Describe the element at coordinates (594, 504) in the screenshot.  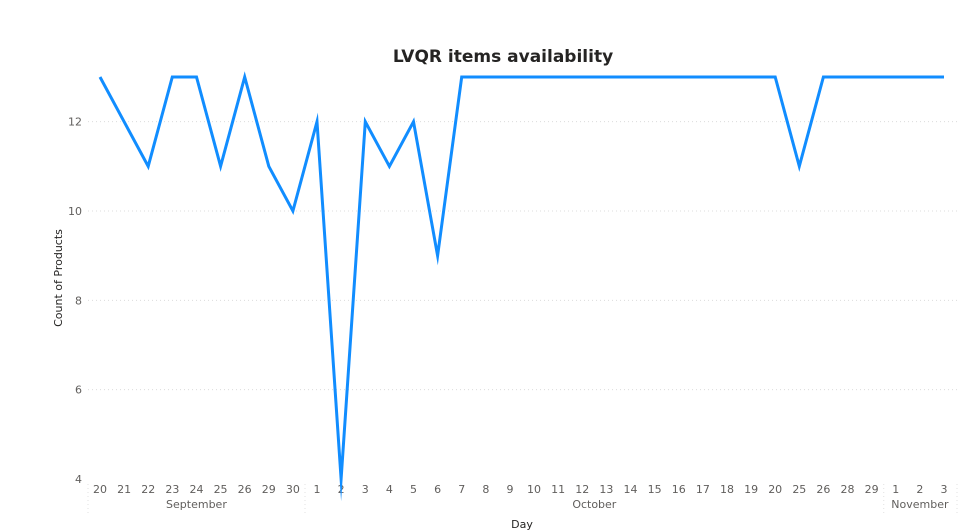
I see `x-group-label: October` at that location.